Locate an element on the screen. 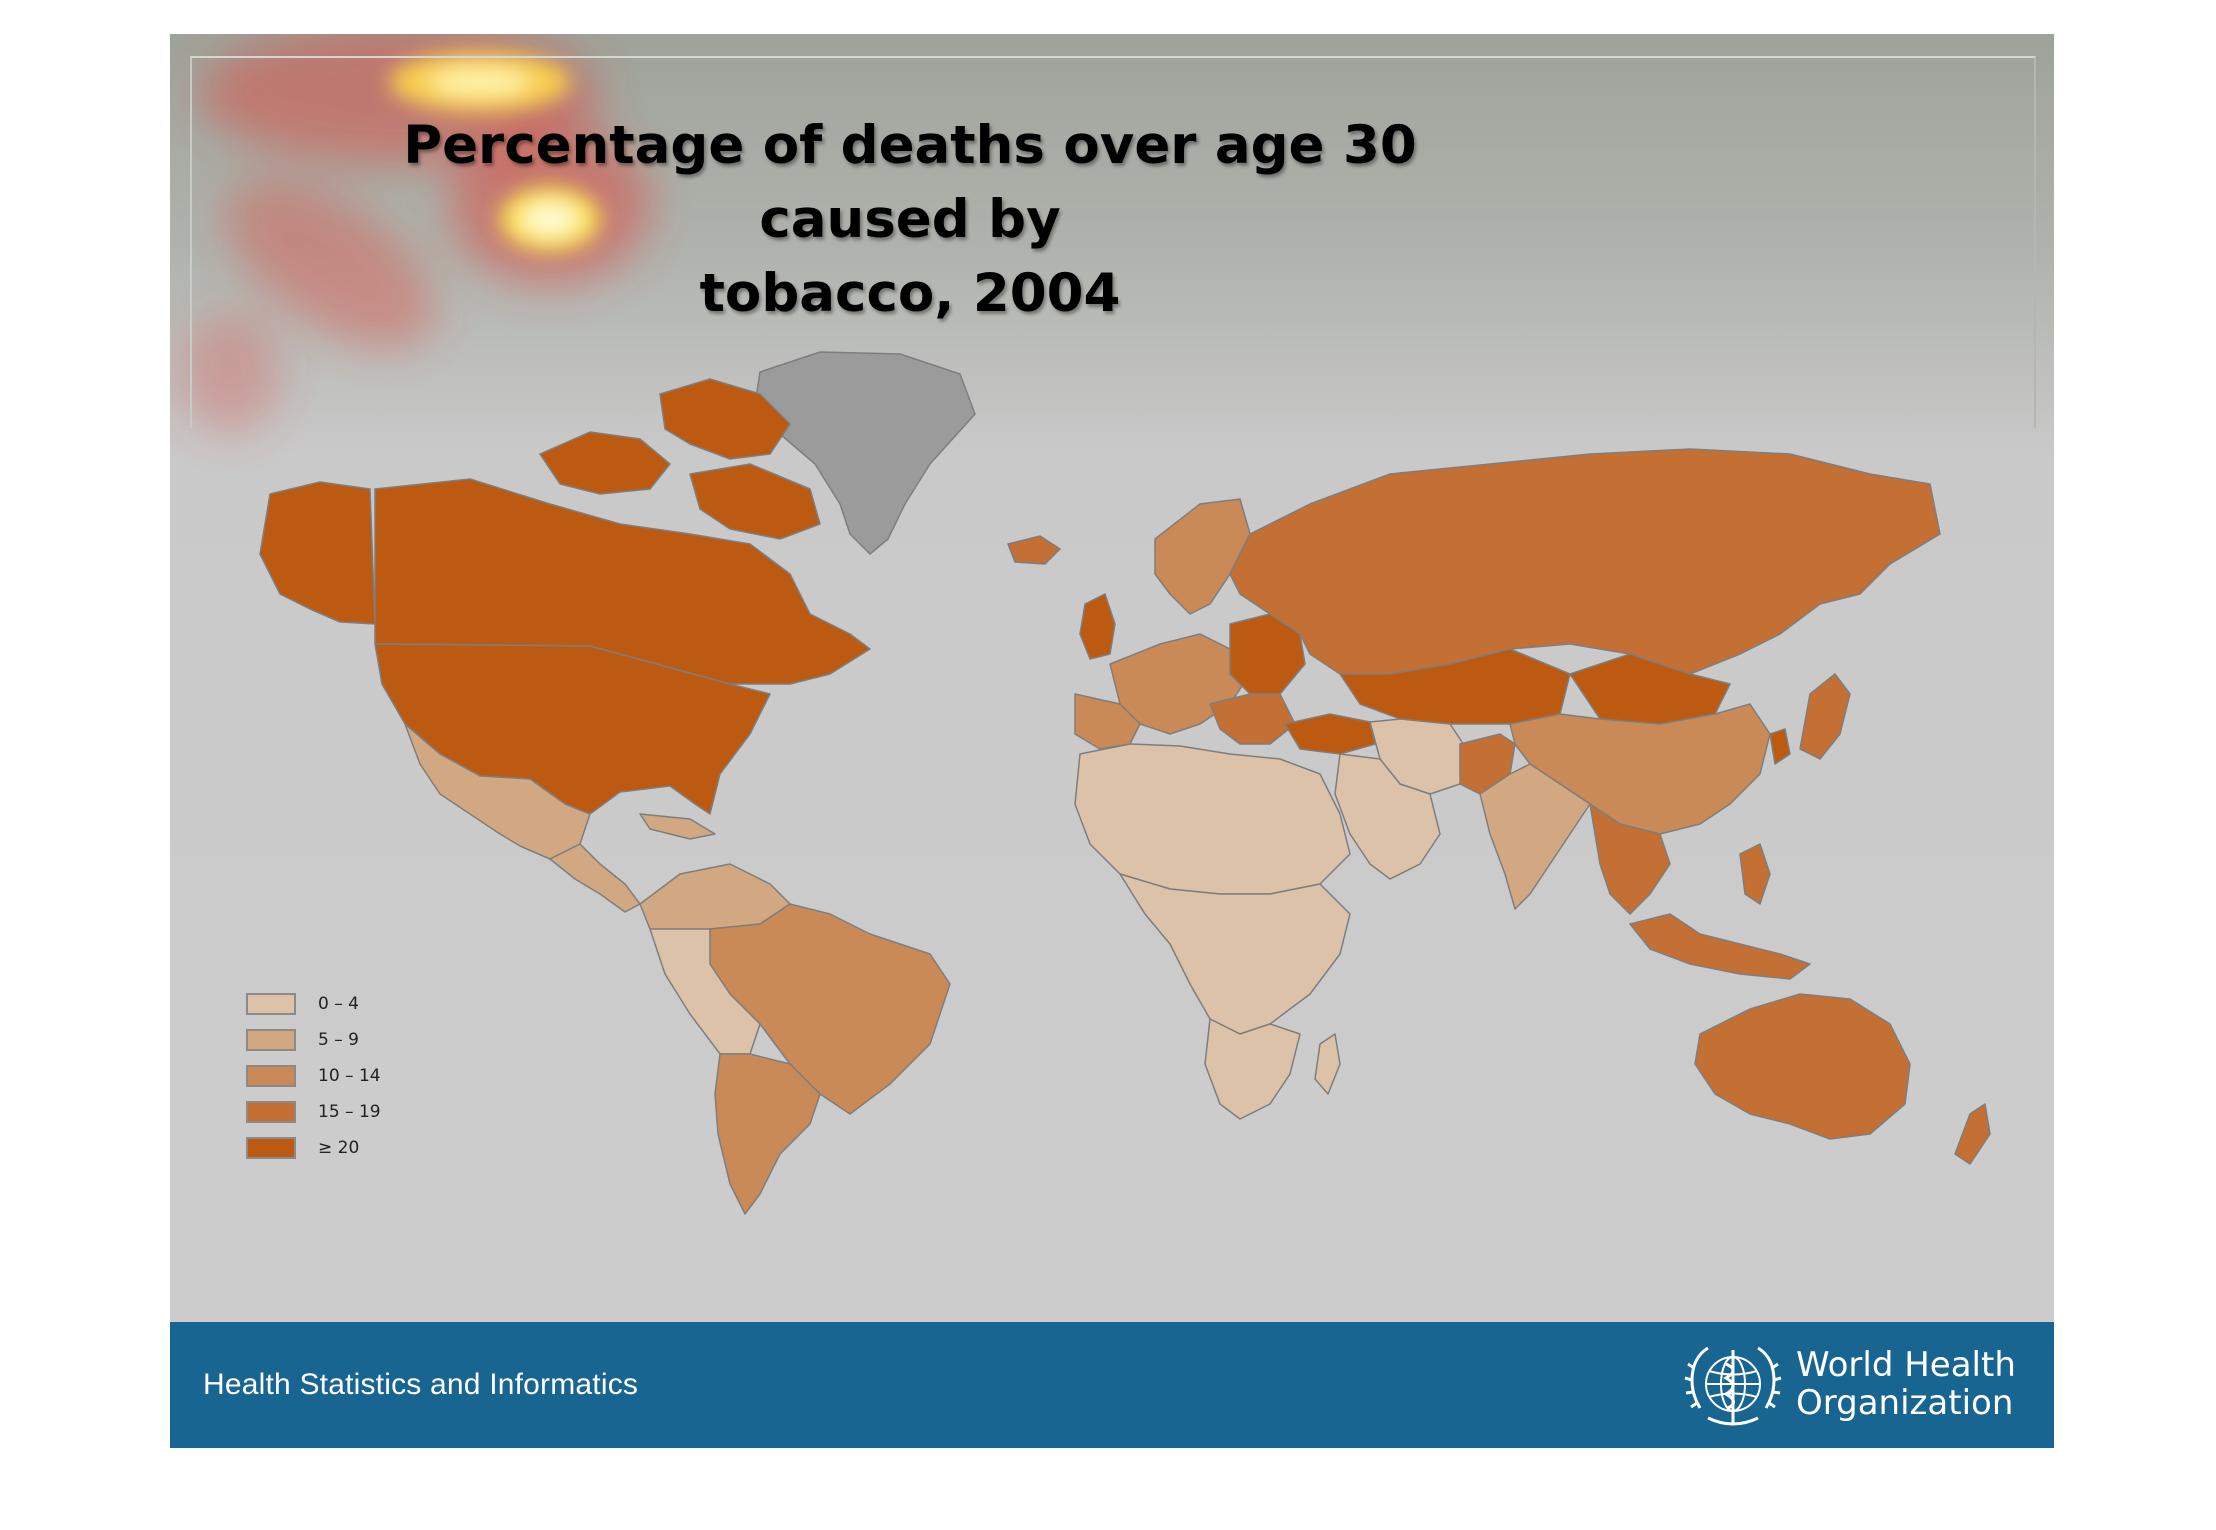  map-legend: 0 – 4 5 – 9 10 – 14 15 – 19 ≥ 20 is located at coordinates (346, 1076).